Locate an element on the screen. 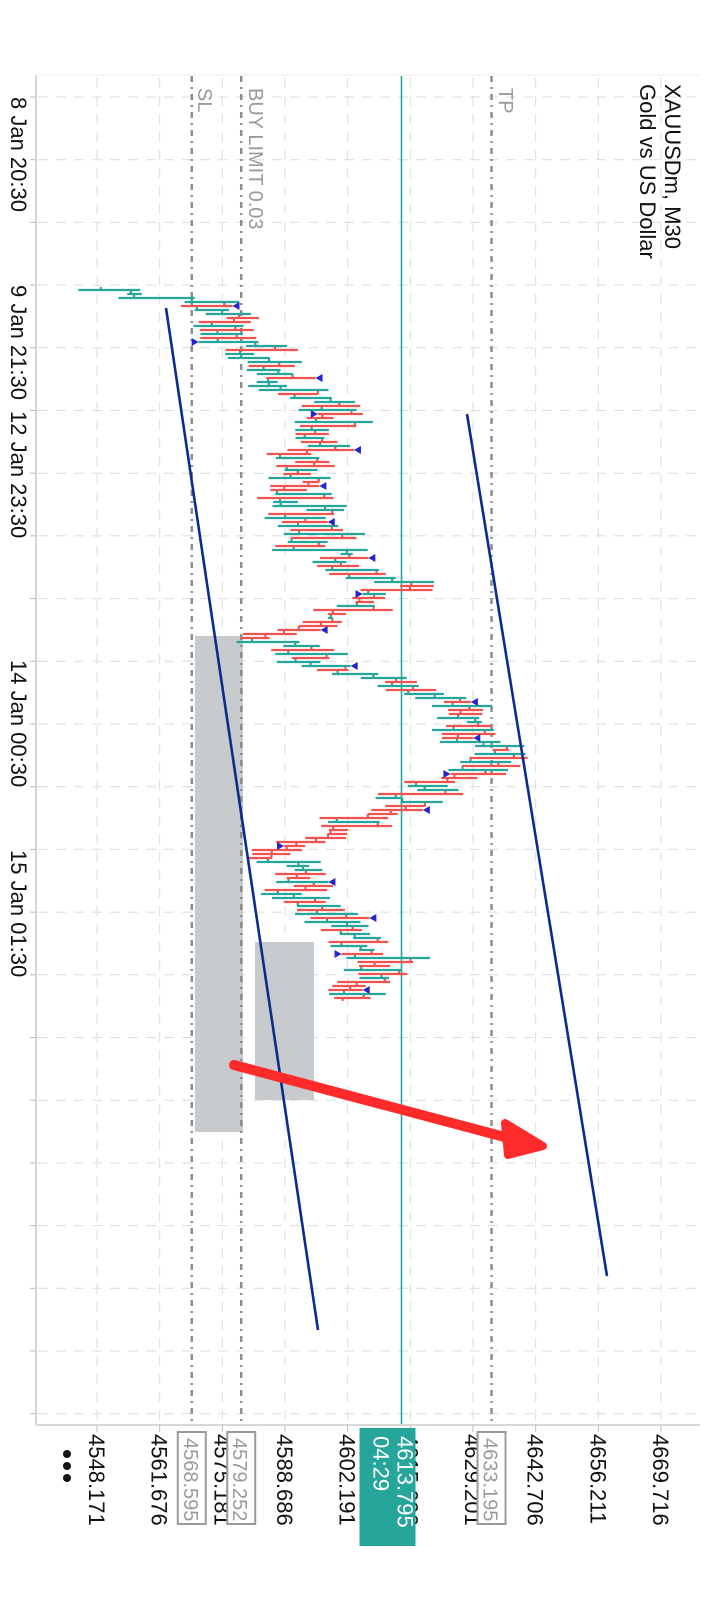  svg-text: 4568.595 is located at coordinates (190, 1479).